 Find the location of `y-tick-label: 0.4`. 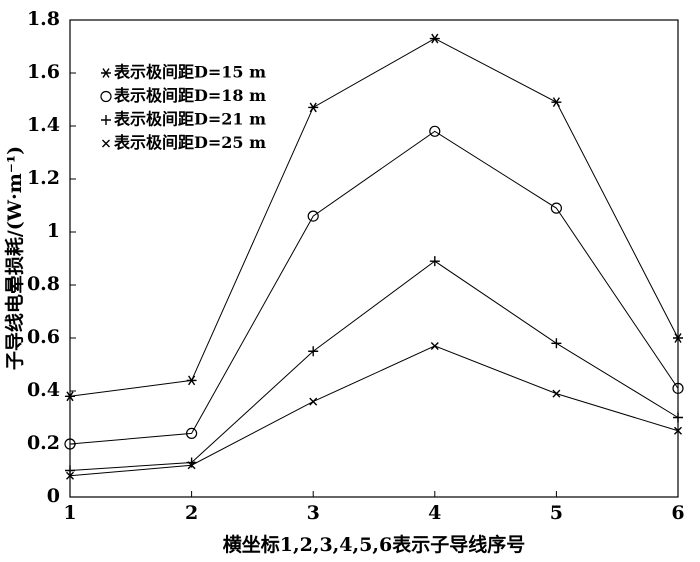

y-tick-label: 0.4 is located at coordinates (43, 390).